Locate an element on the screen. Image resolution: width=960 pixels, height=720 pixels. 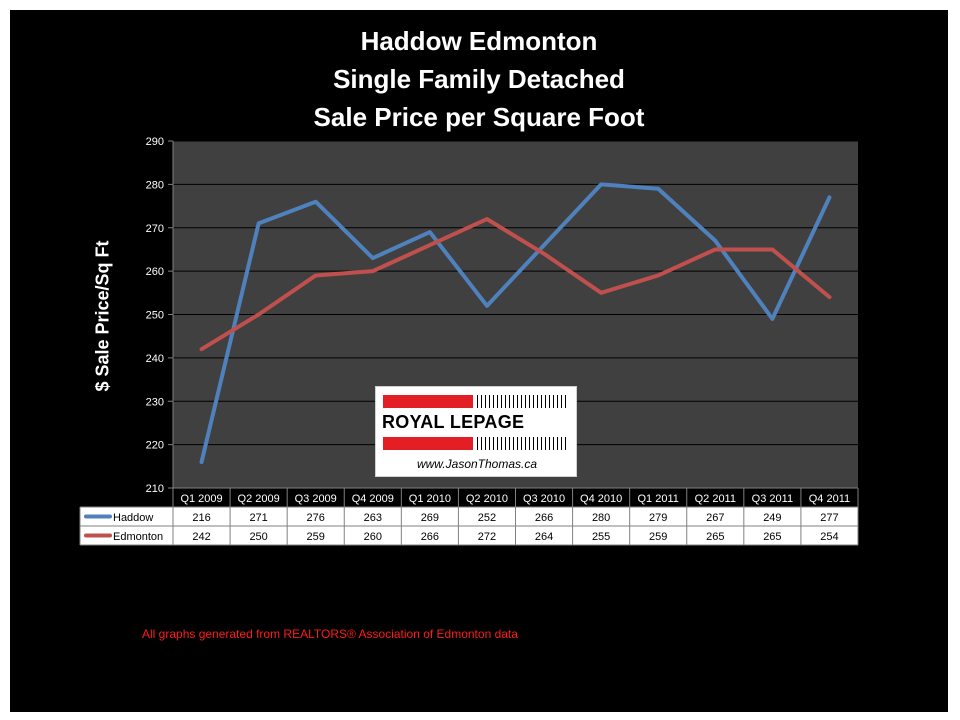
data-table-value: 267 is located at coordinates (715, 518).